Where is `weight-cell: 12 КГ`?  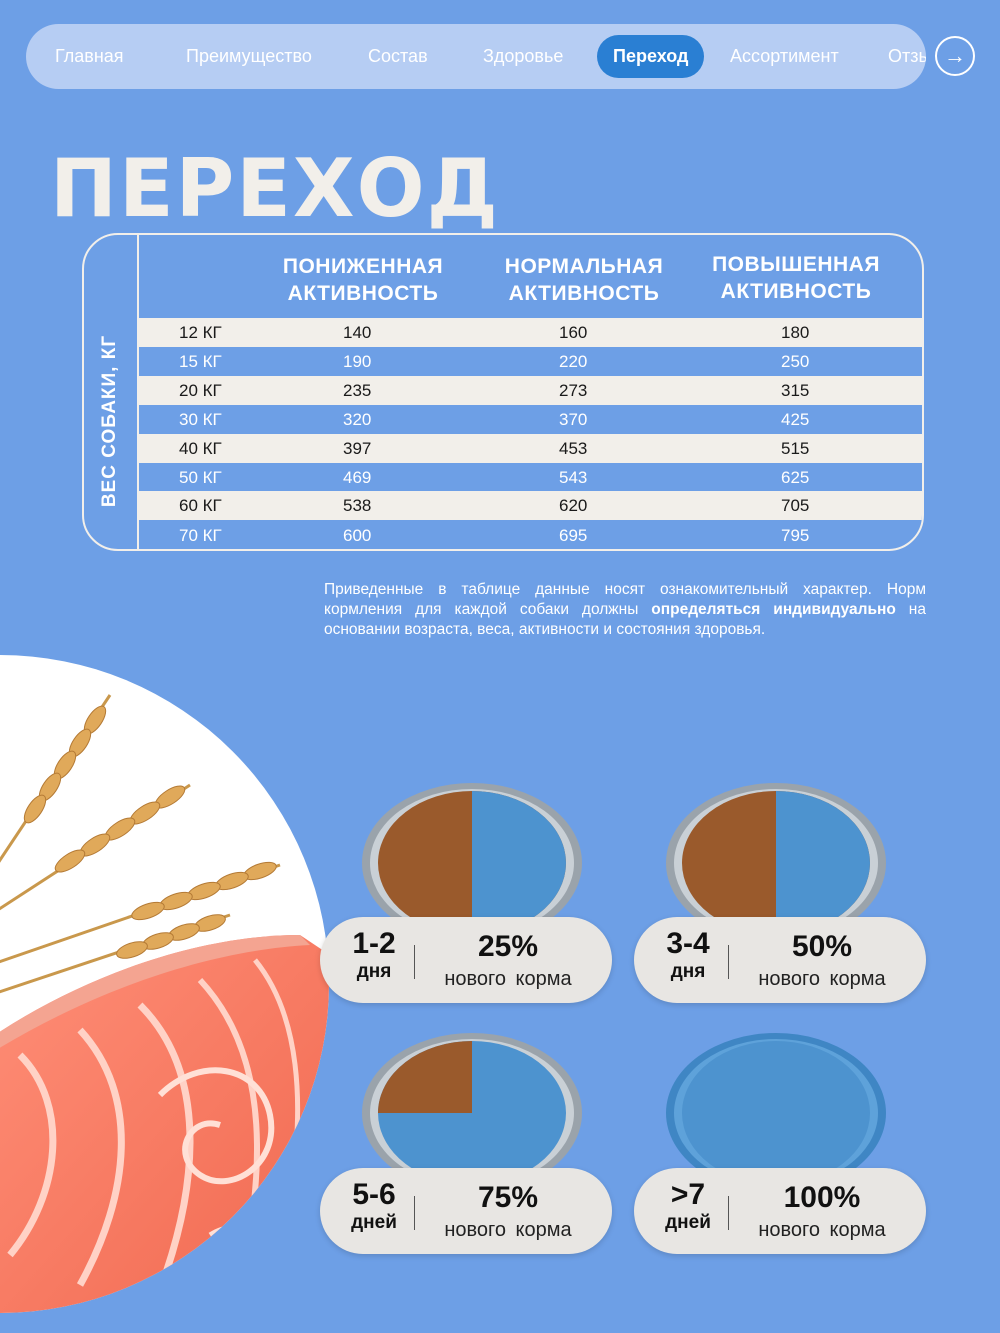
weight-cell: 12 КГ is located at coordinates (200, 332).